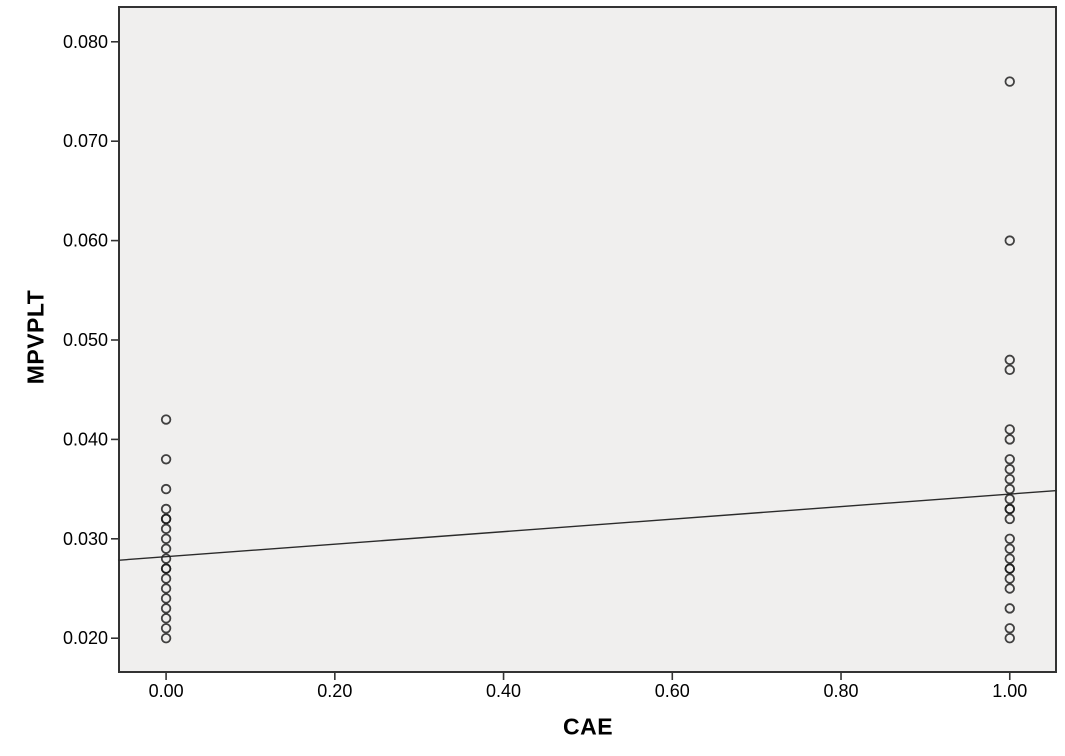  Describe the element at coordinates (503, 691) in the screenshot. I see `x-tick-label: 0.40` at that location.